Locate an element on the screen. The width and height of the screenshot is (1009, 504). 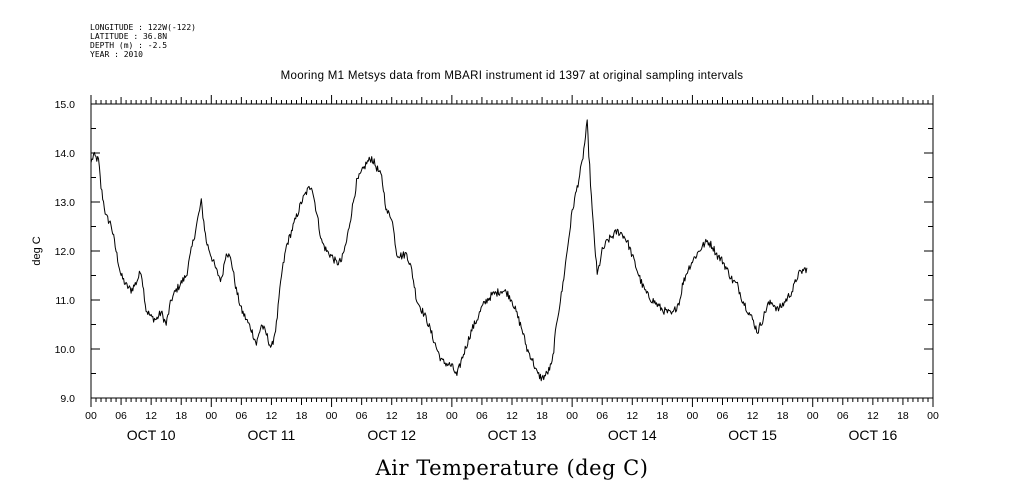
y-tick-label: 10.0 is located at coordinates (65, 350).